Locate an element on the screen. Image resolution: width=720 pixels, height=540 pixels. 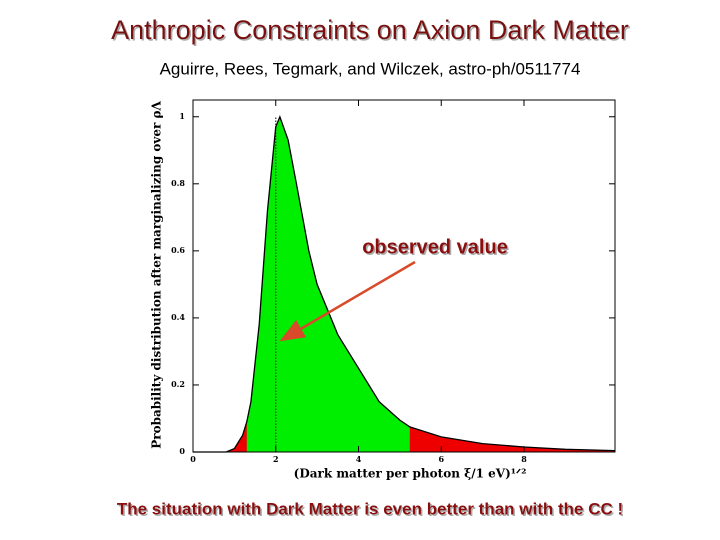
x-tick-label: 4 is located at coordinates (359, 459).